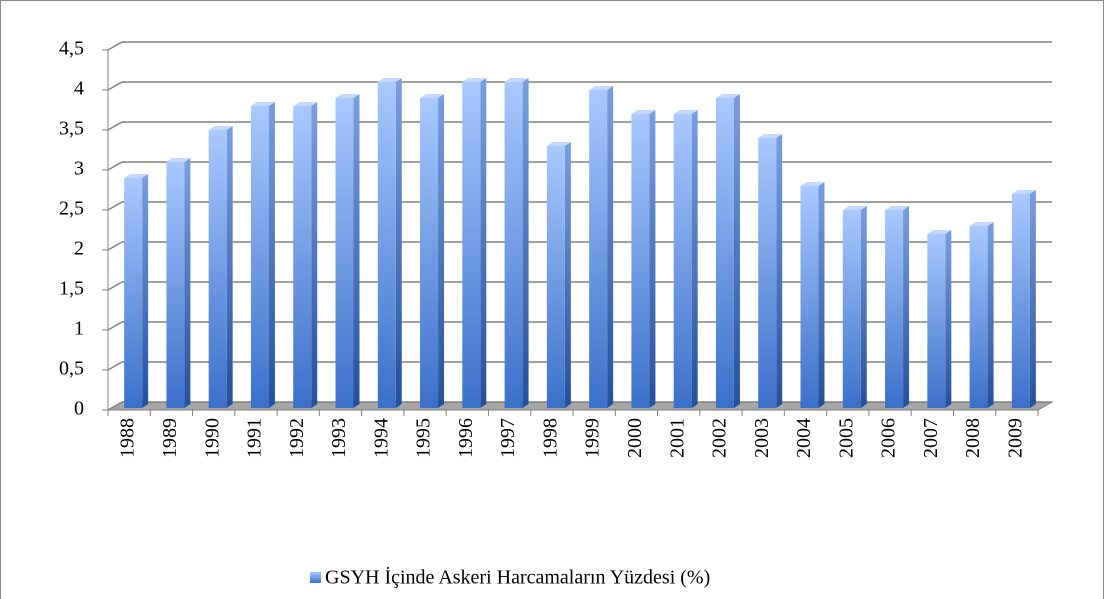 The width and height of the screenshot is (1104, 599). What do you see at coordinates (297, 438) in the screenshot?
I see `x-tick-label: 1992` at bounding box center [297, 438].